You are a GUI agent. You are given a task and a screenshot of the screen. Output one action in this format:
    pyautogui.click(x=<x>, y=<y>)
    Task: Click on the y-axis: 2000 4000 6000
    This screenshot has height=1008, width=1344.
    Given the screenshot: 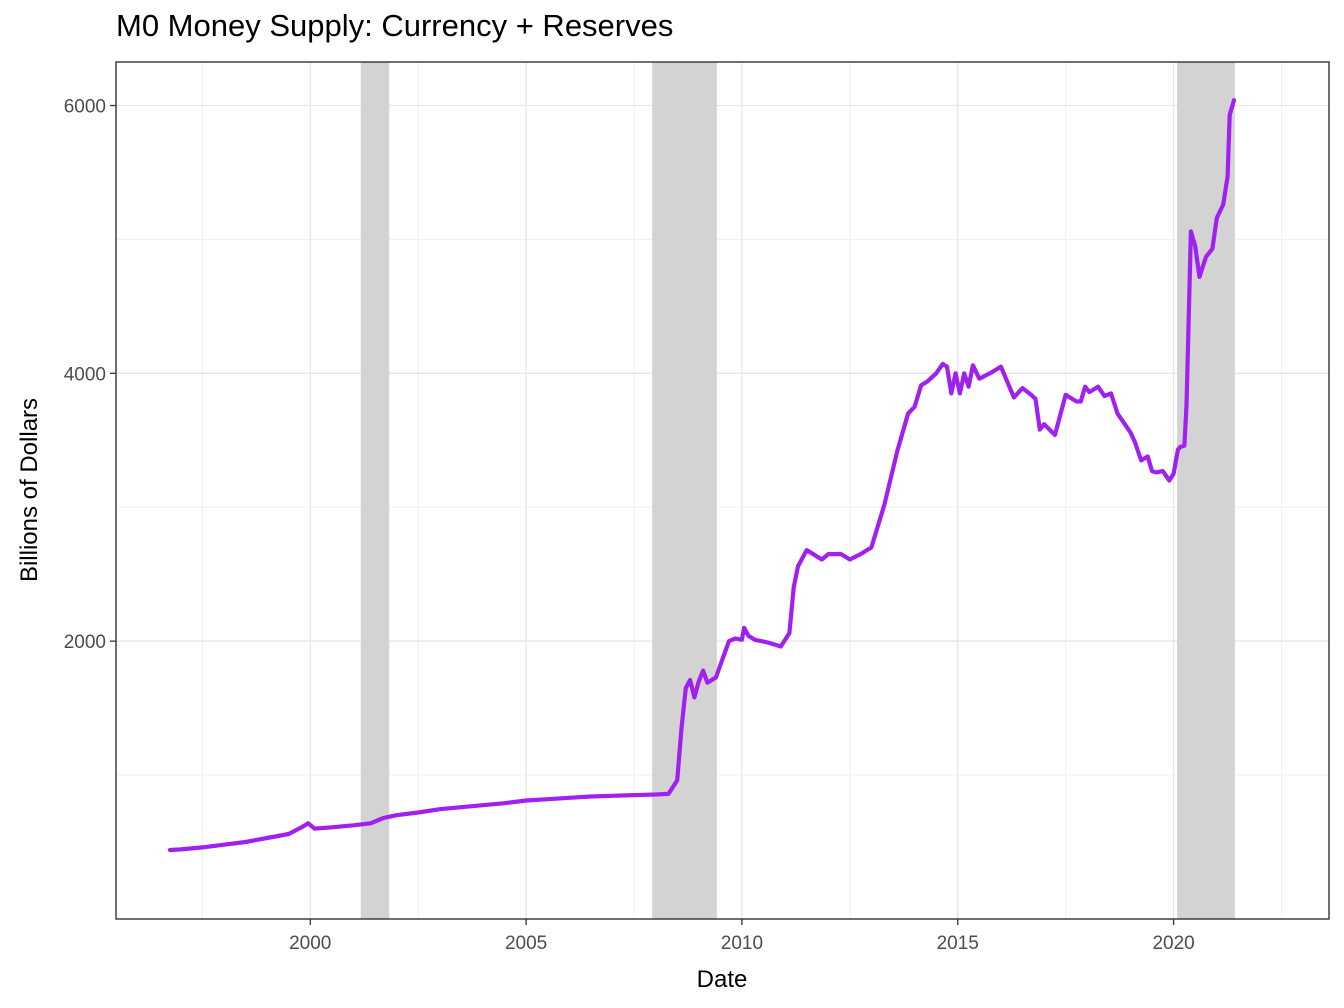 What is the action you would take?
    pyautogui.click(x=90, y=375)
    